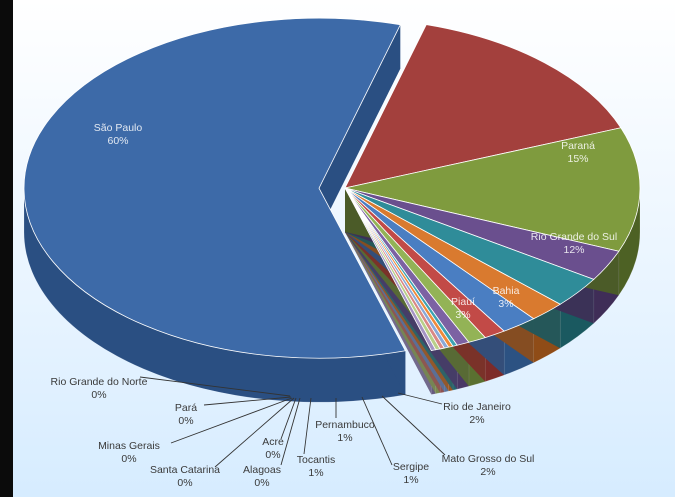  Describe the element at coordinates (573, 250) in the screenshot. I see `slice-percent: 12%` at that location.